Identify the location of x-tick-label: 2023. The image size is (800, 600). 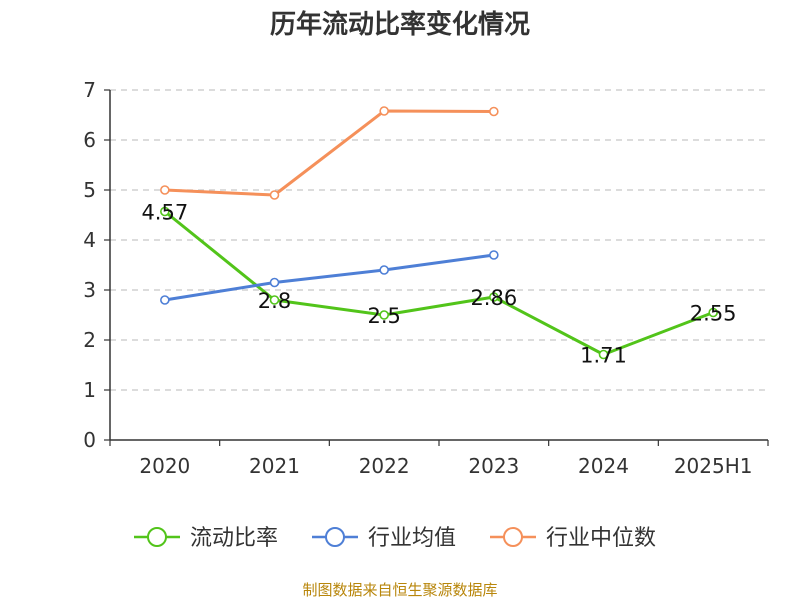
(493, 466).